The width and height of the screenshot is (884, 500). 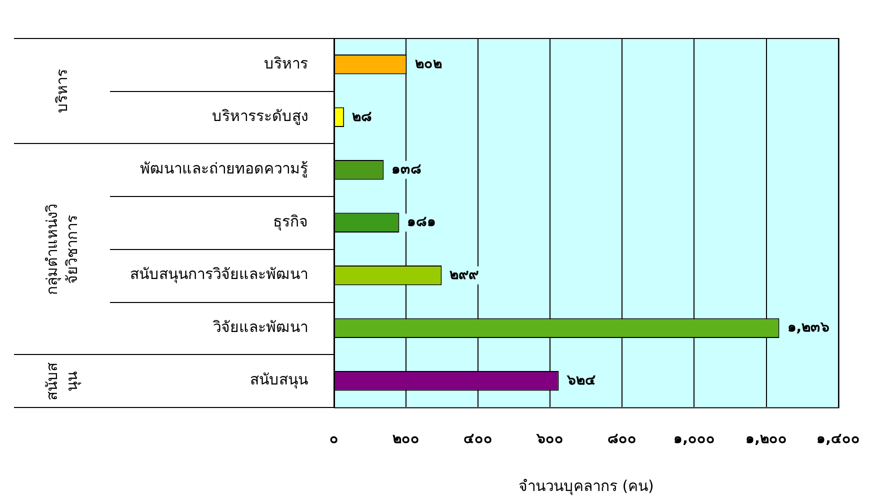 What do you see at coordinates (478, 439) in the screenshot?
I see `x-tick-label: ๔๐๐` at bounding box center [478, 439].